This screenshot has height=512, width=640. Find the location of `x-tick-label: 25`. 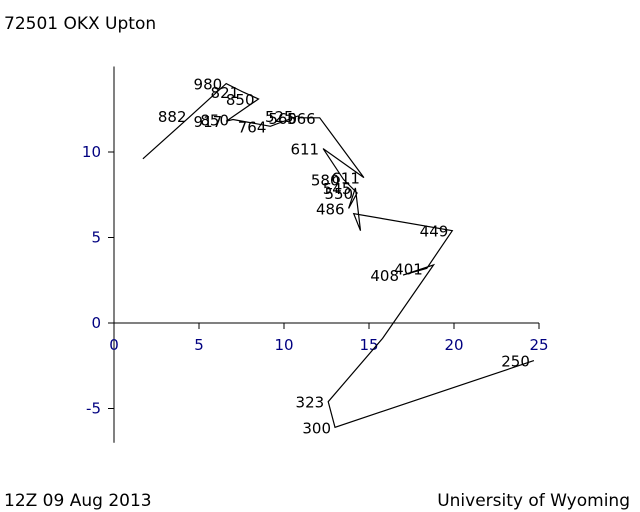

x-tick-label: 25 is located at coordinates (538, 345).